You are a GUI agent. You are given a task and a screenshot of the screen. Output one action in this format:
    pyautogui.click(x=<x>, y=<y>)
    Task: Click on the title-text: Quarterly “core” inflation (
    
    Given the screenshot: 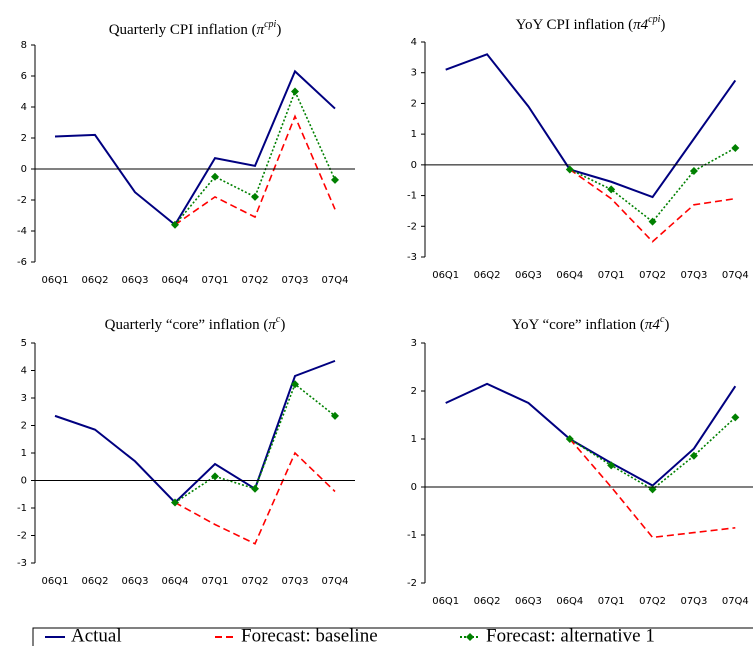 What is the action you would take?
    pyautogui.click(x=187, y=325)
    